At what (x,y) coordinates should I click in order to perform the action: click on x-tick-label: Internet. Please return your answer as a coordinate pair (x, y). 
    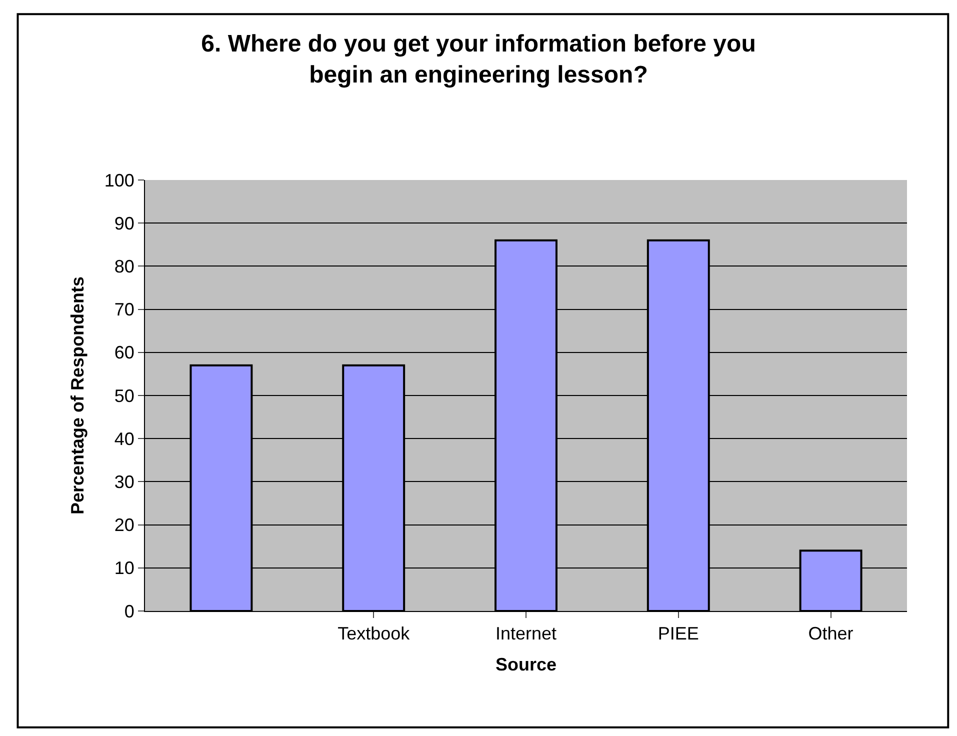
    Looking at the image, I should click on (526, 634).